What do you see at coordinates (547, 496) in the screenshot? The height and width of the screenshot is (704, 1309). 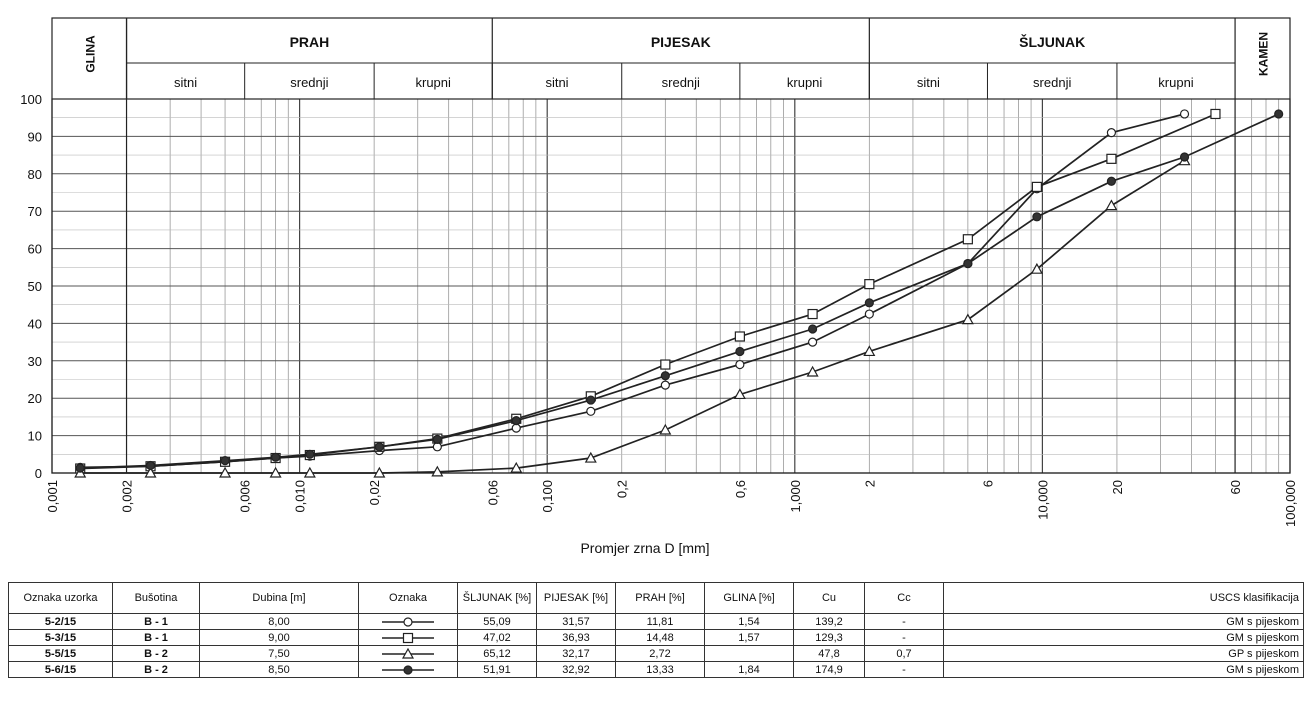 I see `x-tick-label: 0,100` at bounding box center [547, 496].